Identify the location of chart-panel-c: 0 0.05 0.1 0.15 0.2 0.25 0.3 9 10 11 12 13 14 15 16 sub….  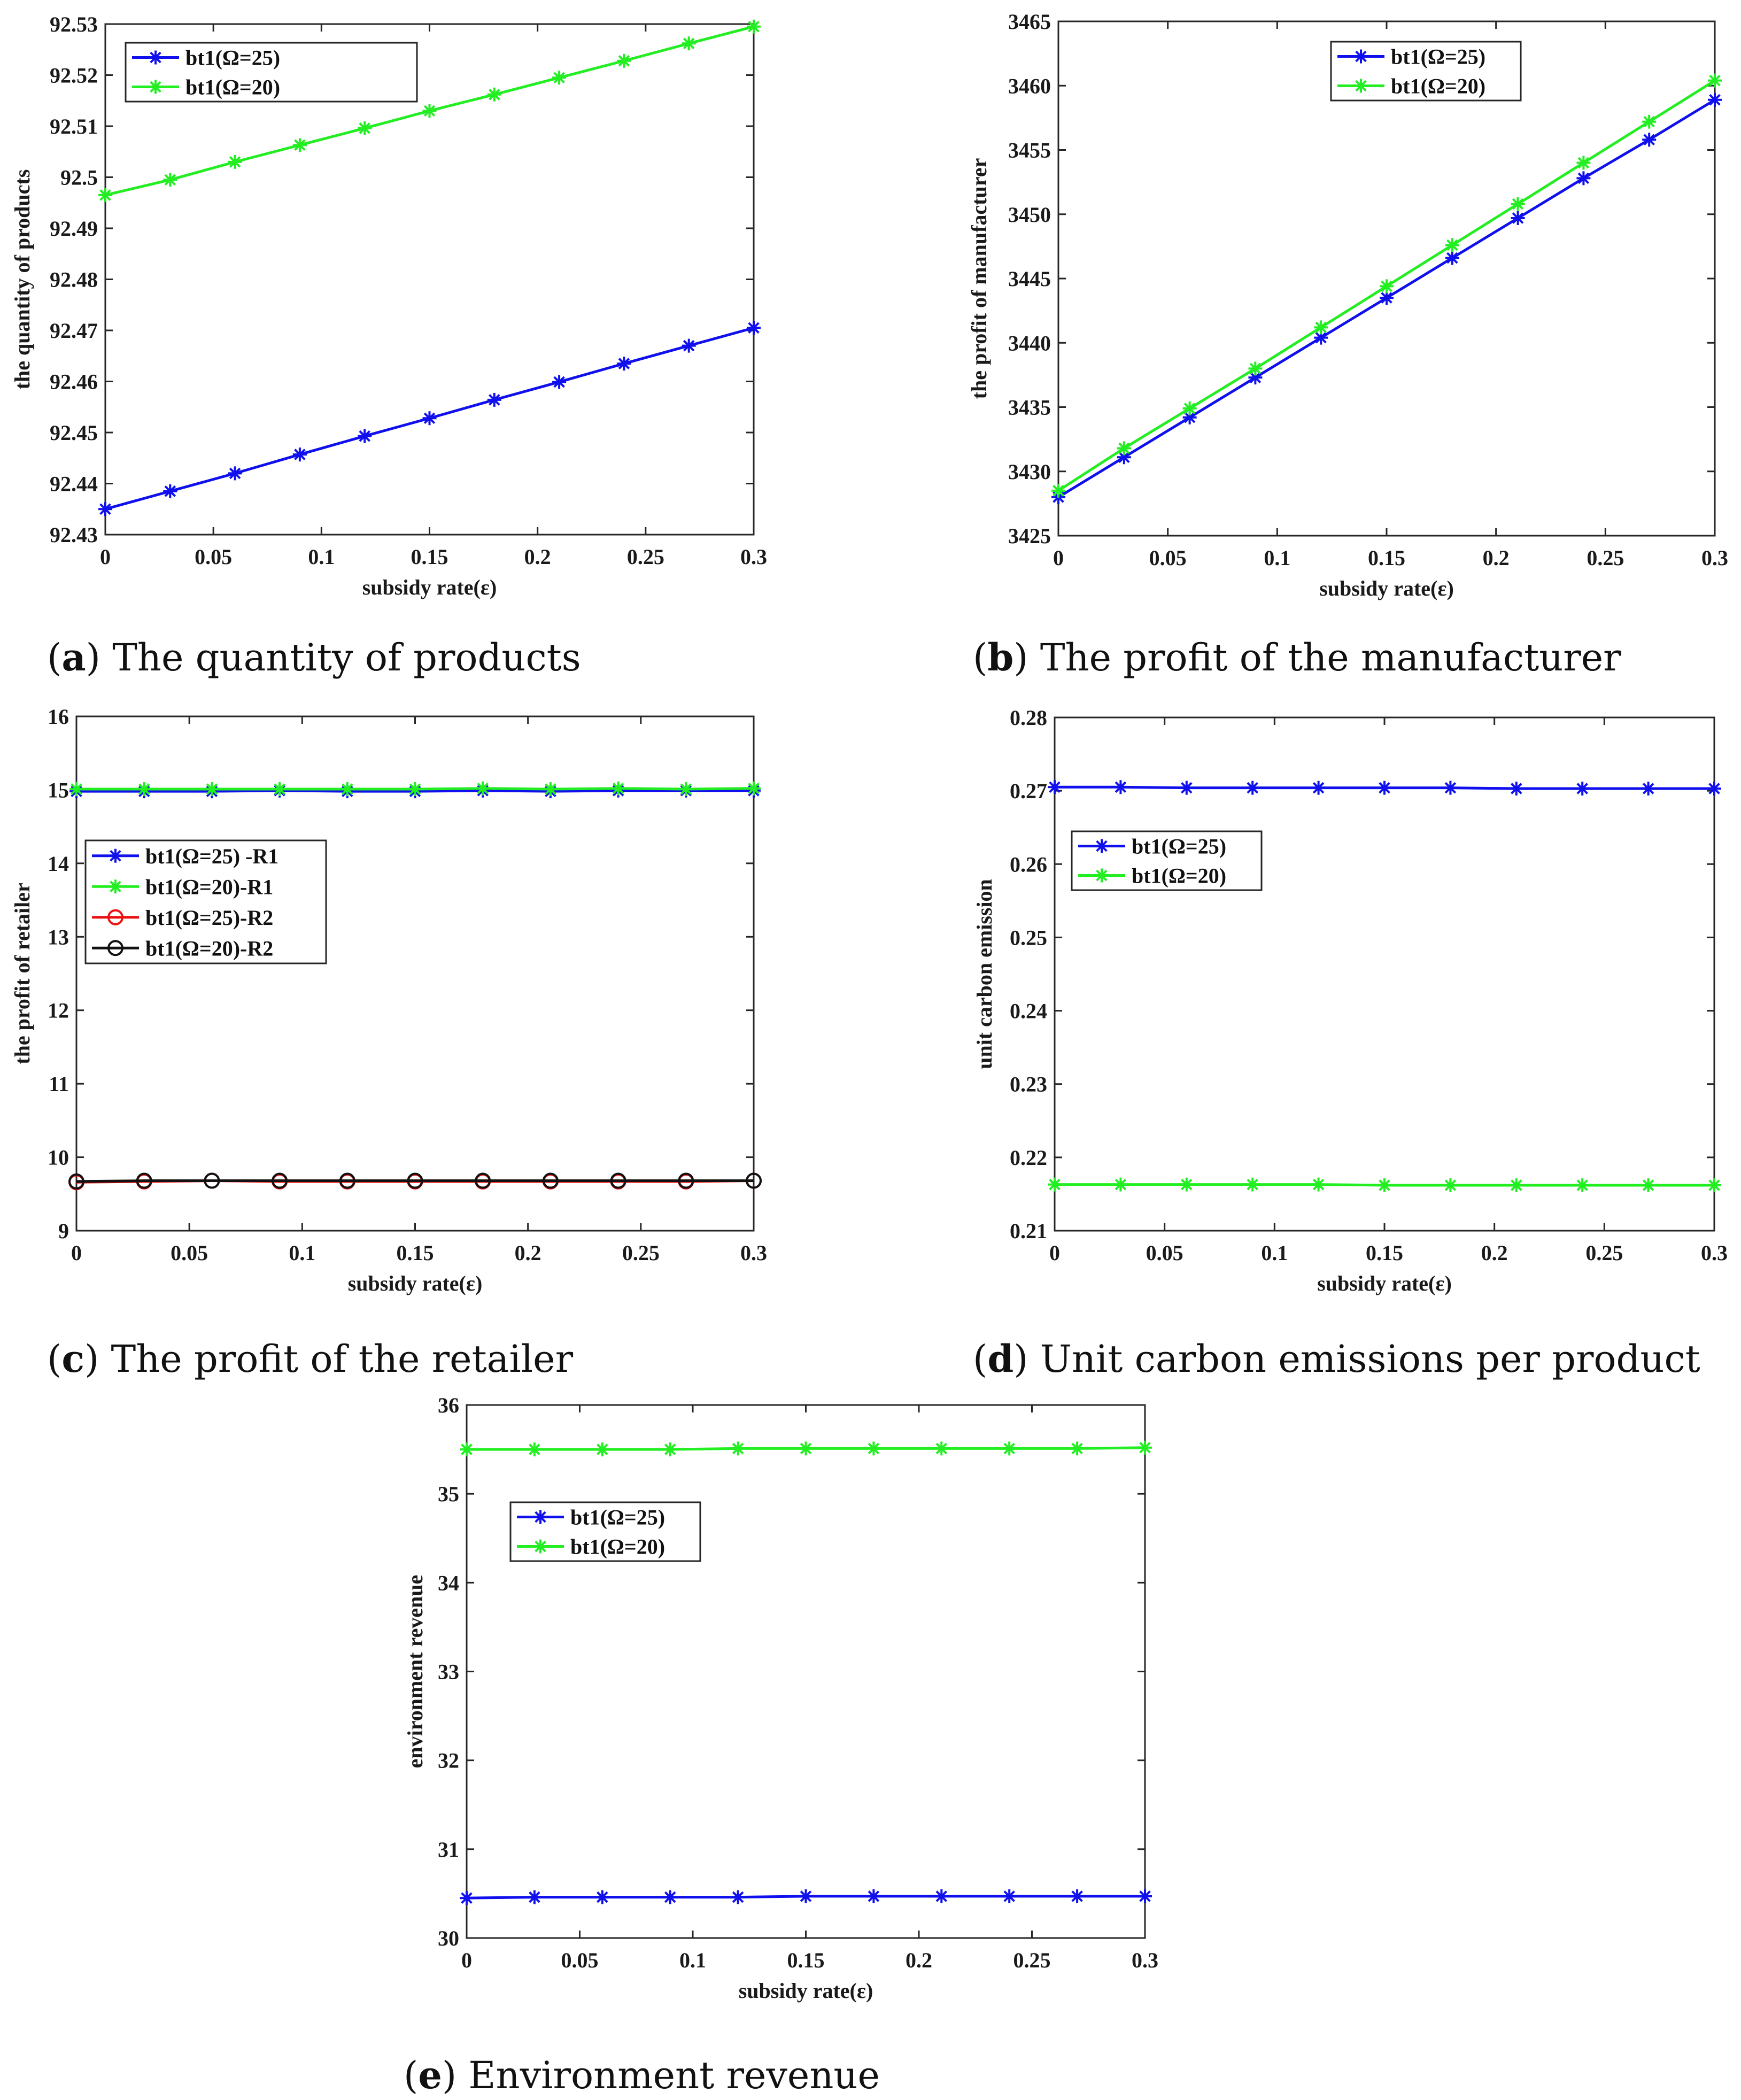
(389, 1000).